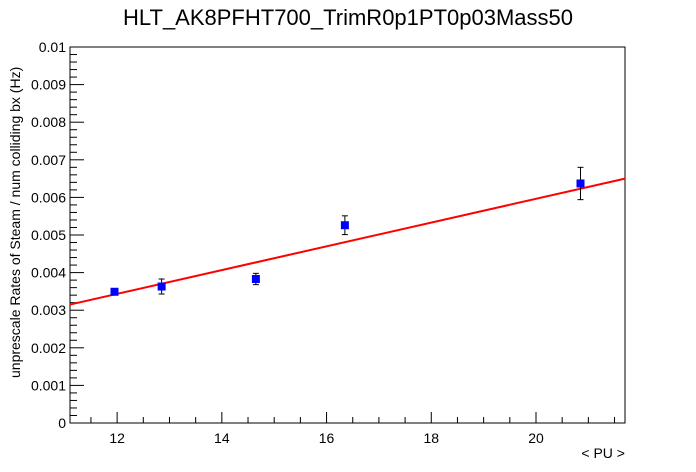 This screenshot has width=696, height=472. I want to click on y-tick-label: 0.009, so click(48, 85).